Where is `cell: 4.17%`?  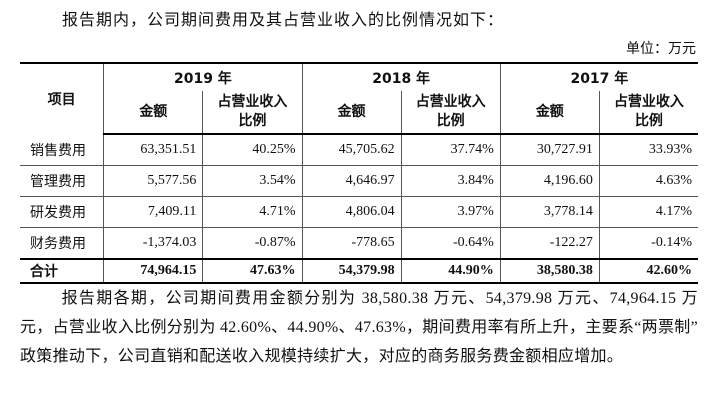 cell: 4.17% is located at coordinates (648, 212).